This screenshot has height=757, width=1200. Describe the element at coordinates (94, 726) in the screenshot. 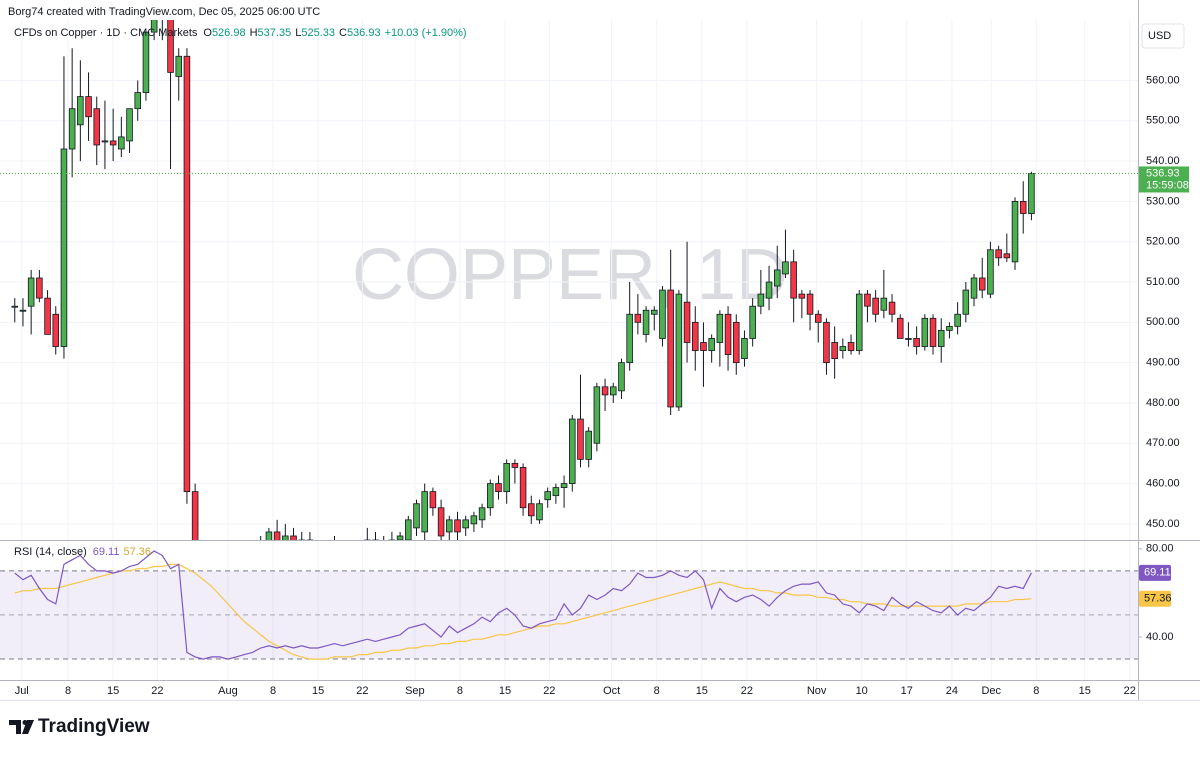

I see `brand-name: TradingView` at that location.